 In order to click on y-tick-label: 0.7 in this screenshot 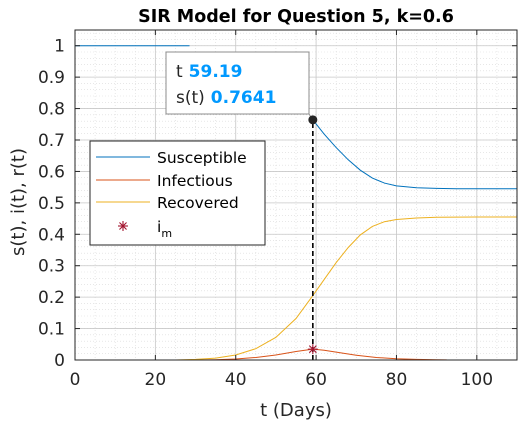, I will do `click(51, 141)`.